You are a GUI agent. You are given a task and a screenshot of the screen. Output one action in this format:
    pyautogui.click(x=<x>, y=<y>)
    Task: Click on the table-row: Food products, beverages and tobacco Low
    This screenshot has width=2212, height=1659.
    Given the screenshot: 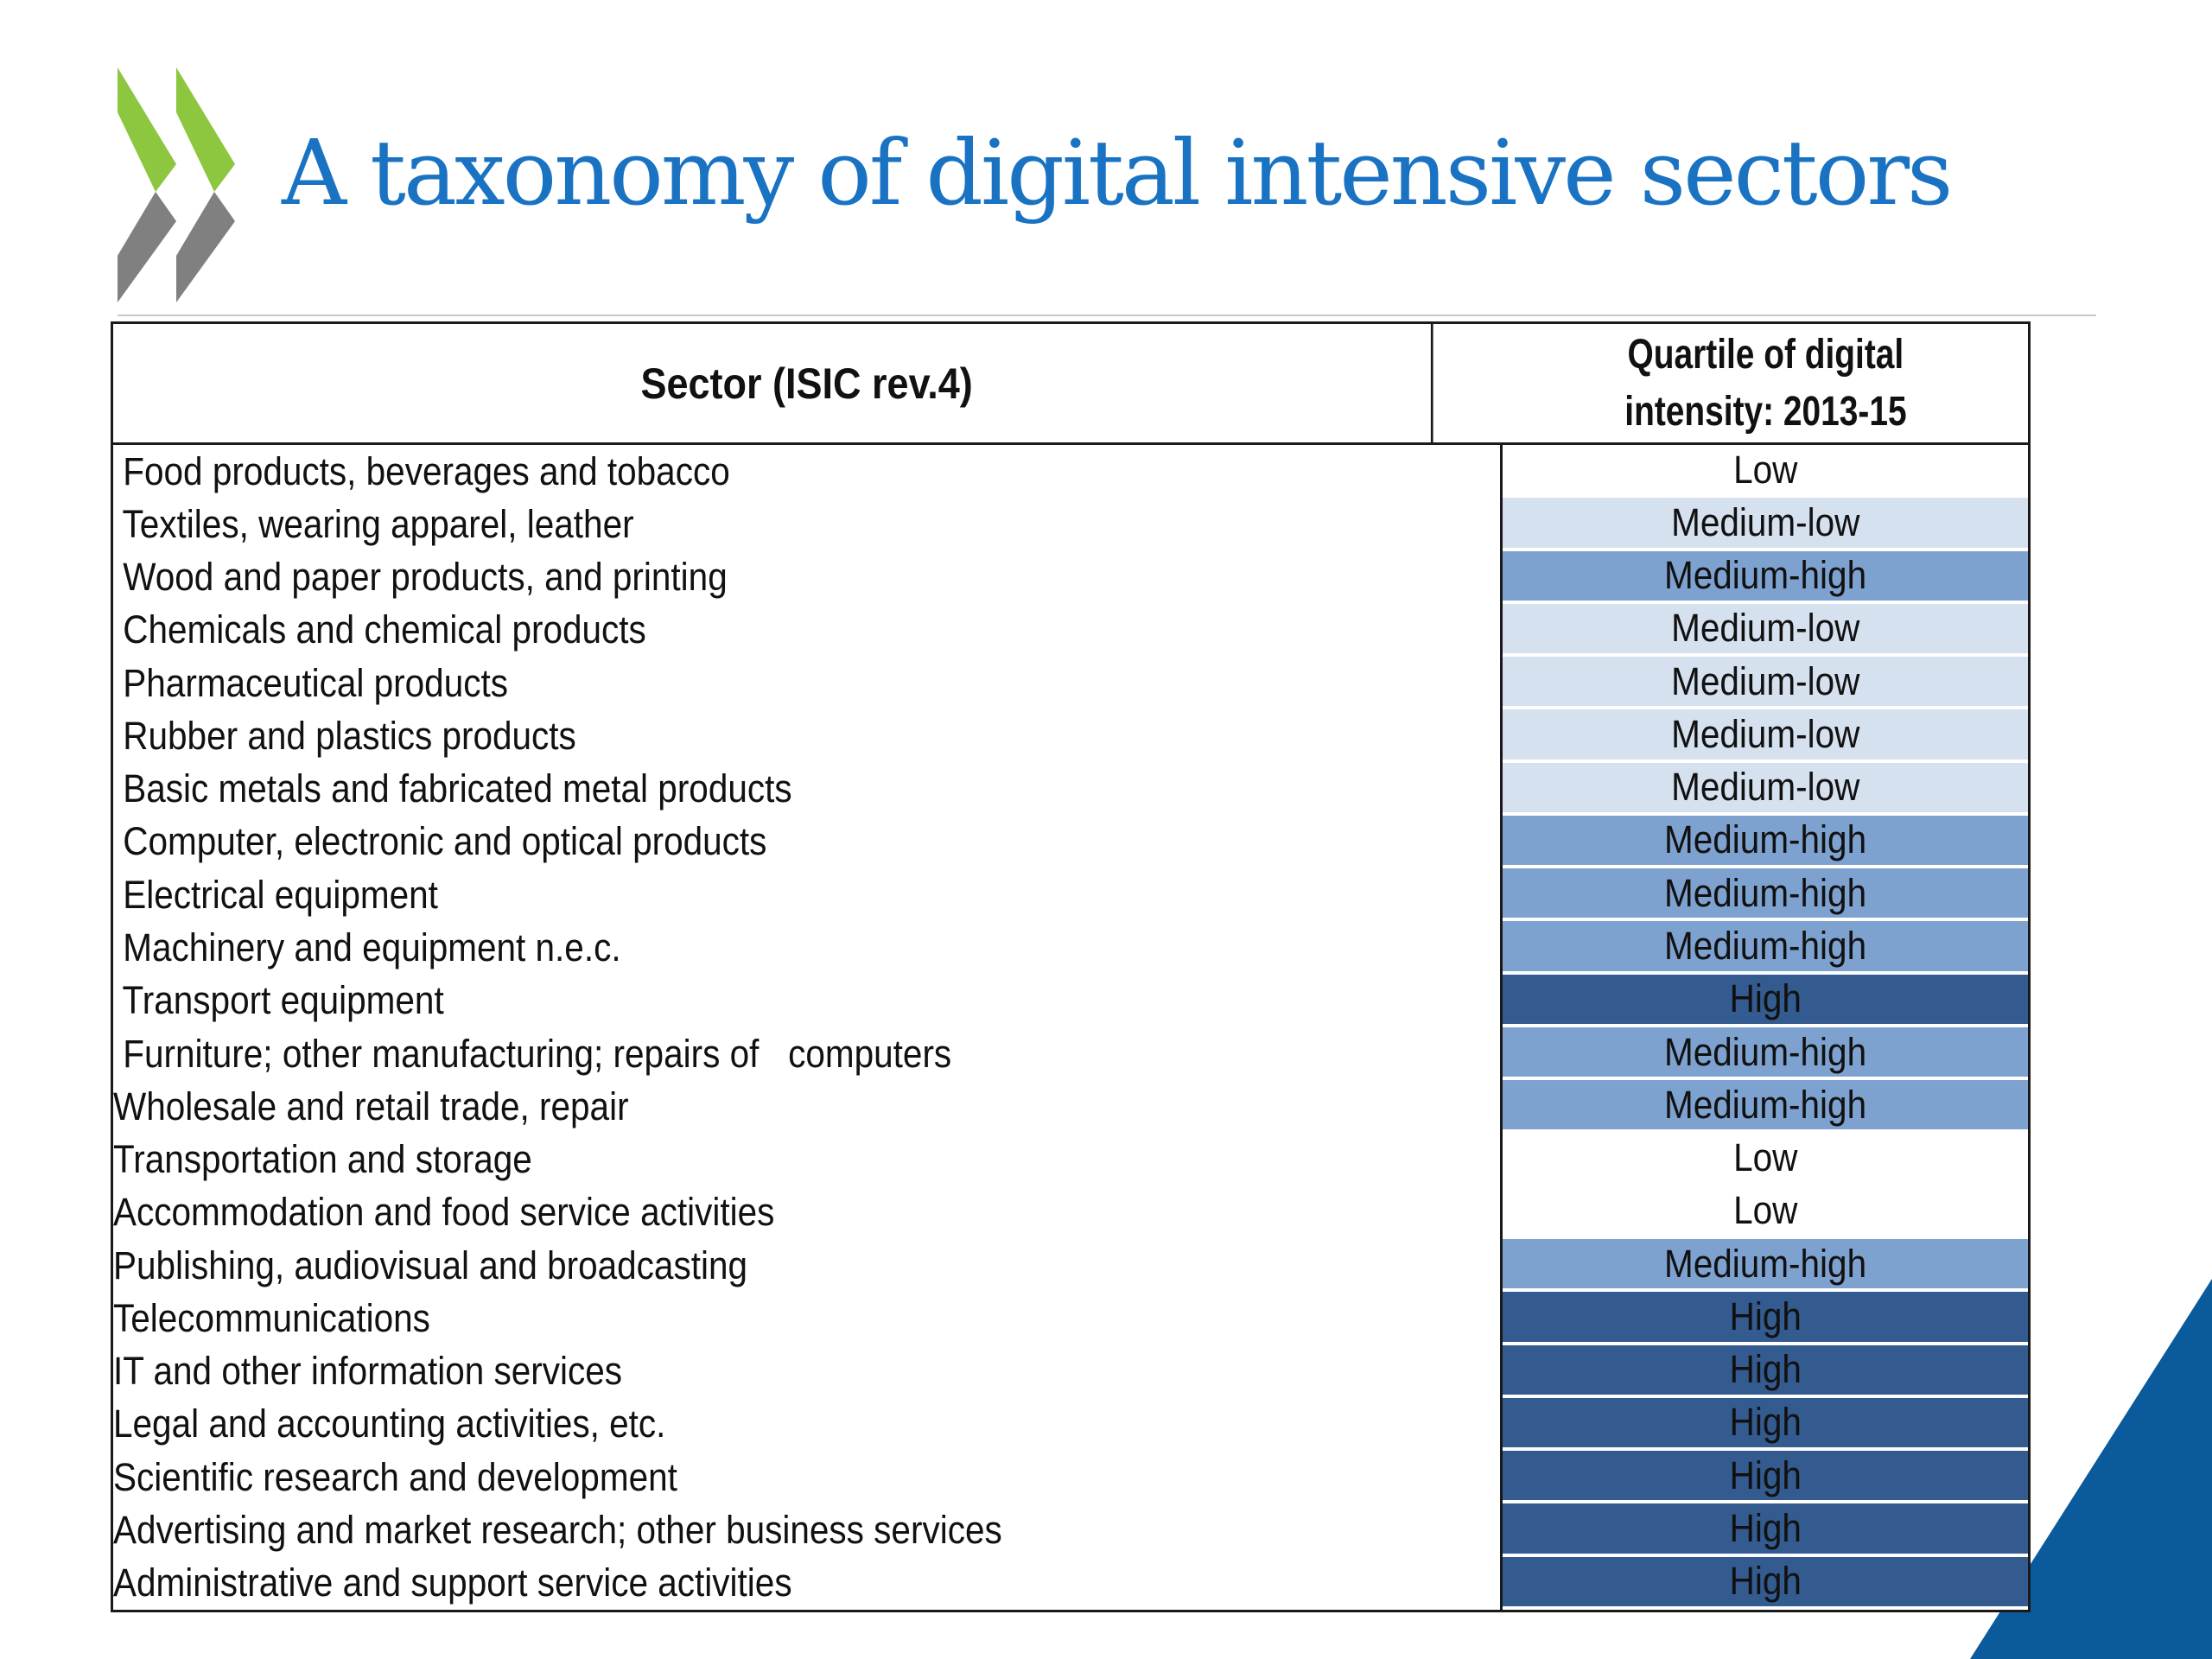 What is the action you would take?
    pyautogui.click(x=1070, y=472)
    